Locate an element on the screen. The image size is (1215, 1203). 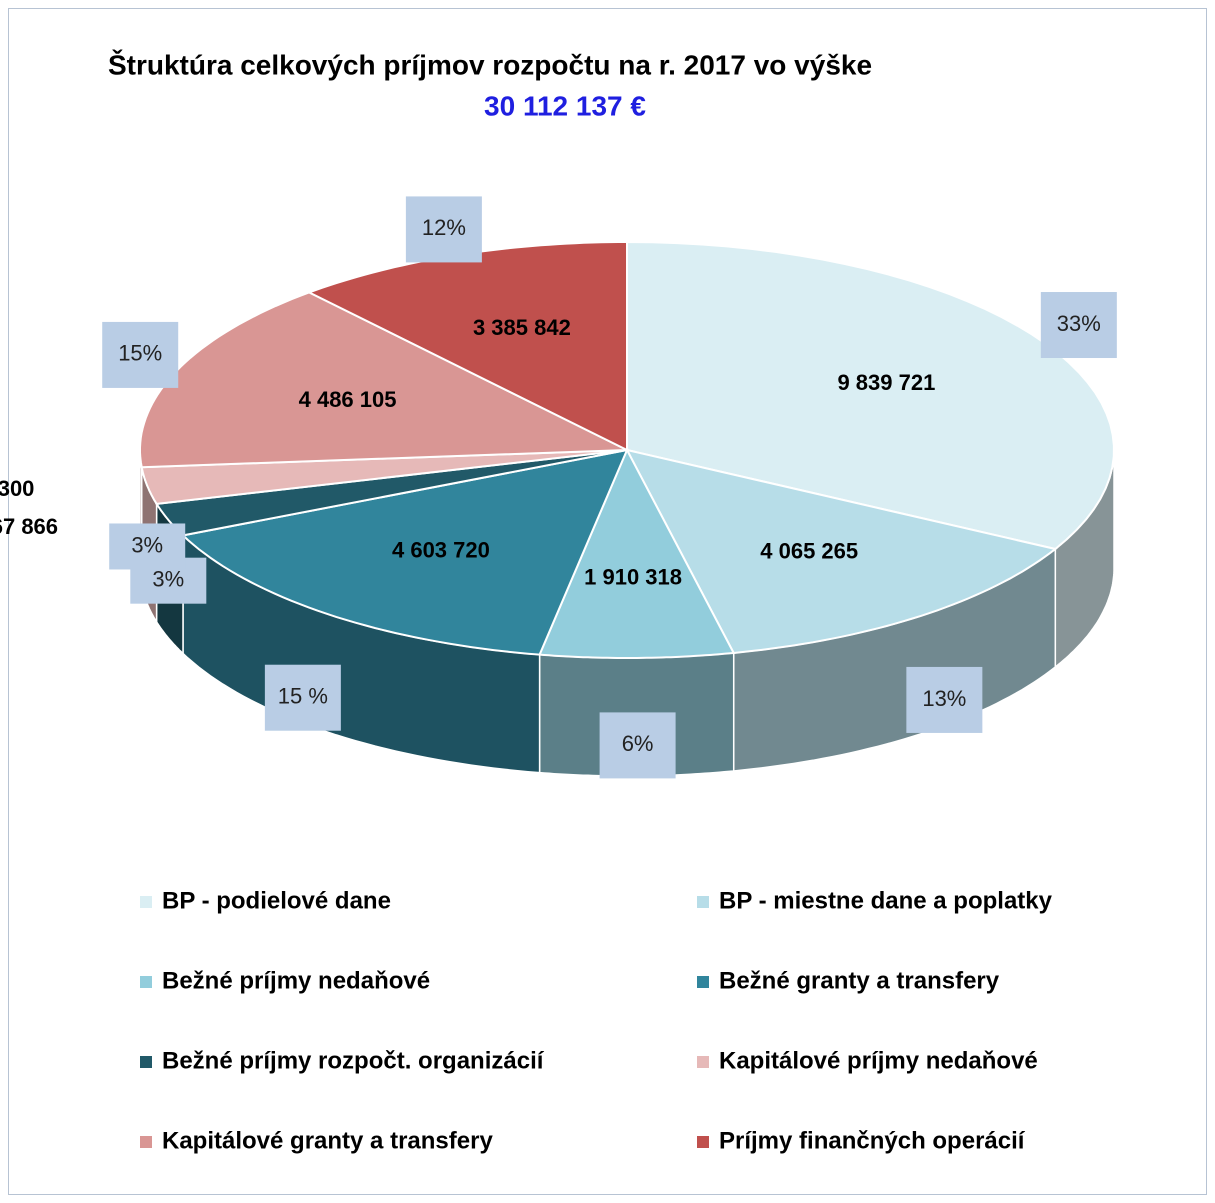
legend-label: Bežné granty a transfery is located at coordinates (859, 980).